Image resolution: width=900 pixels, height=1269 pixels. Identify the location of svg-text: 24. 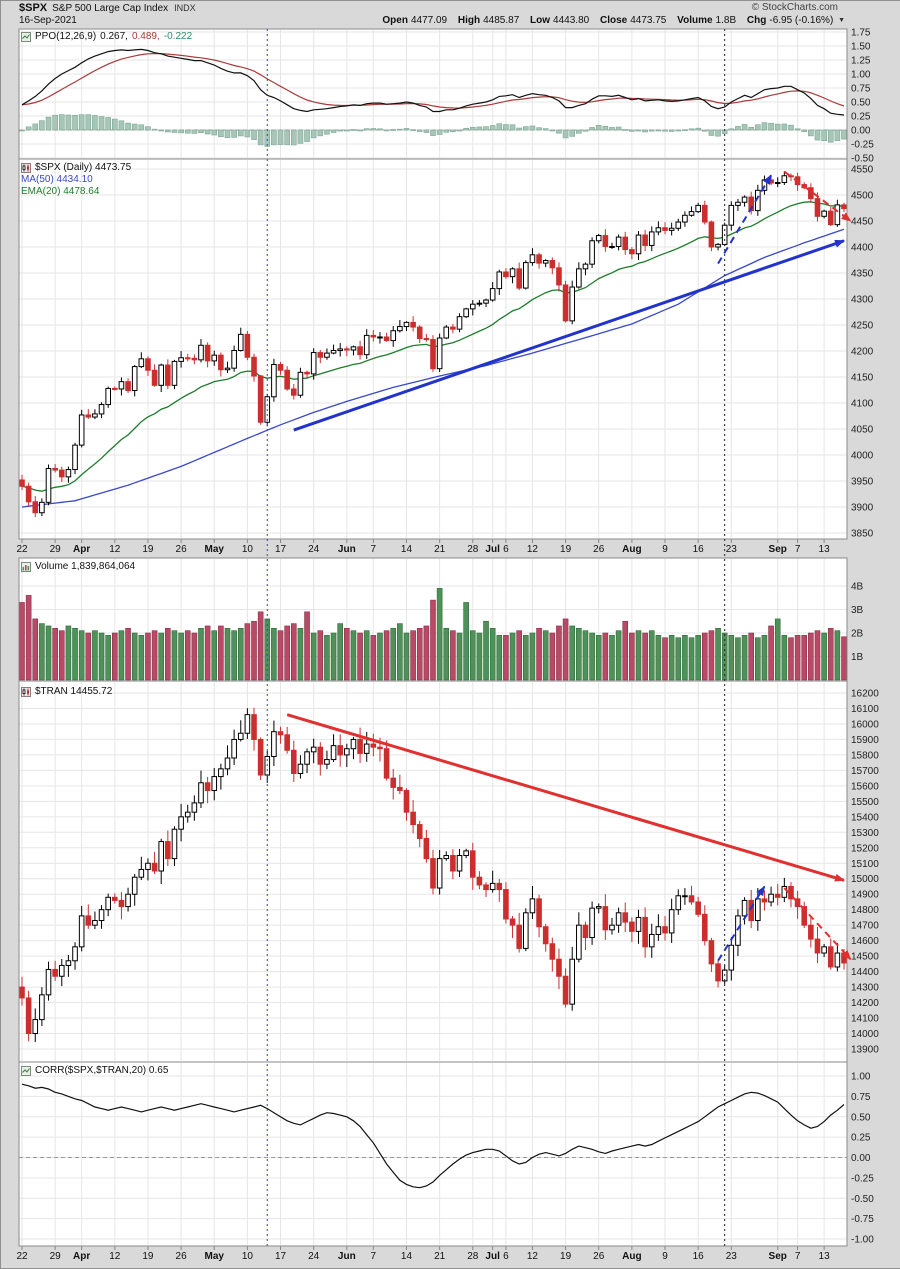
(314, 1256).